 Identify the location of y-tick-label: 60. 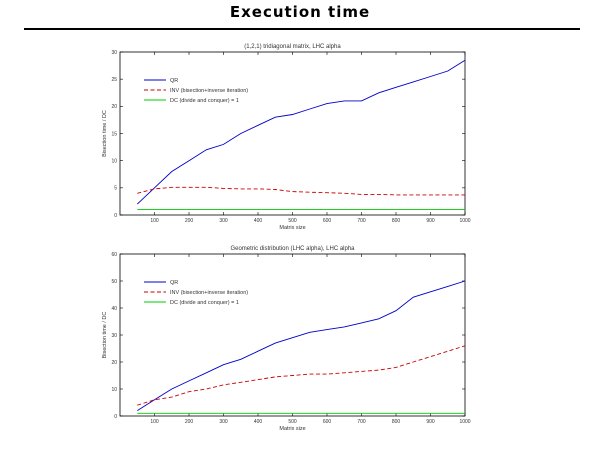
(114, 255).